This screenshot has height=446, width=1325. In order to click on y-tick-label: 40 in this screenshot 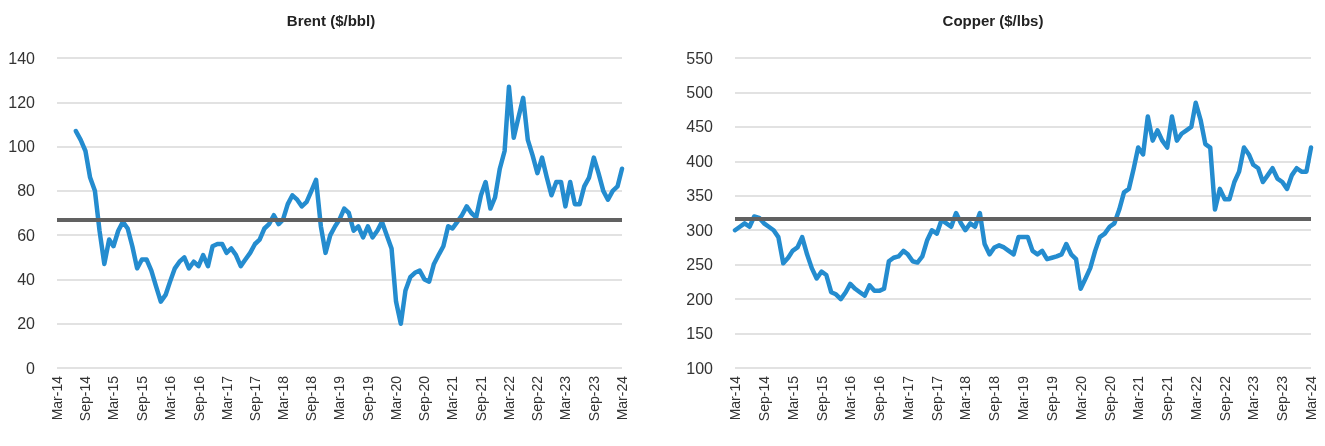, I will do `click(26, 279)`.